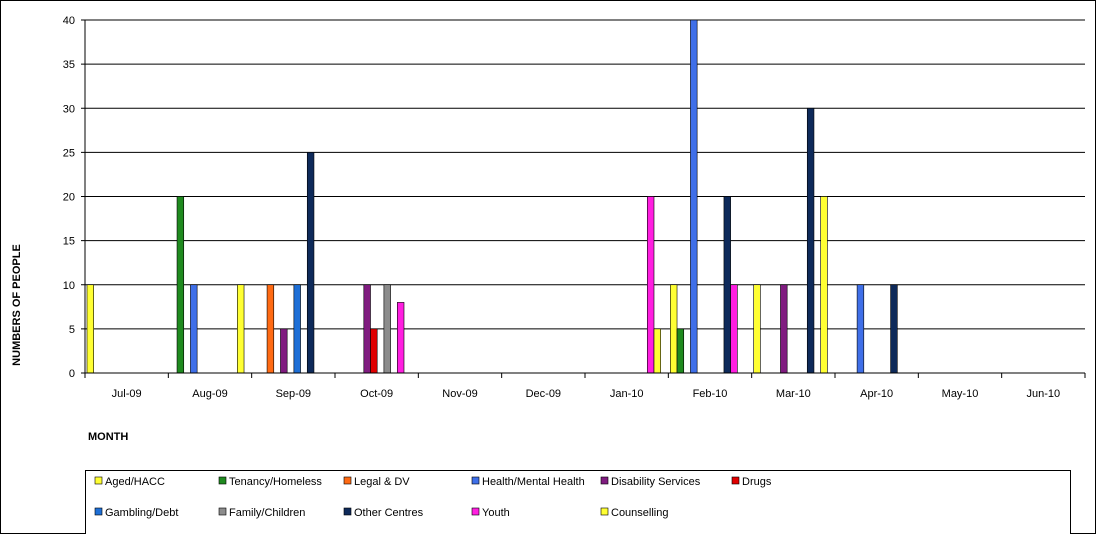 This screenshot has height=539, width=1097. Describe the element at coordinates (710, 394) in the screenshot. I see `x-tick-label: Feb-10` at that location.